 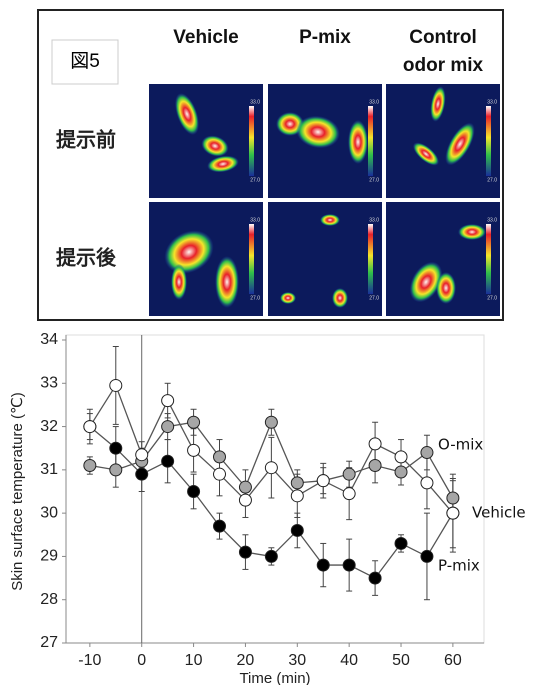 What do you see at coordinates (325, 37) in the screenshot?
I see `column-header: P-mix` at bounding box center [325, 37].